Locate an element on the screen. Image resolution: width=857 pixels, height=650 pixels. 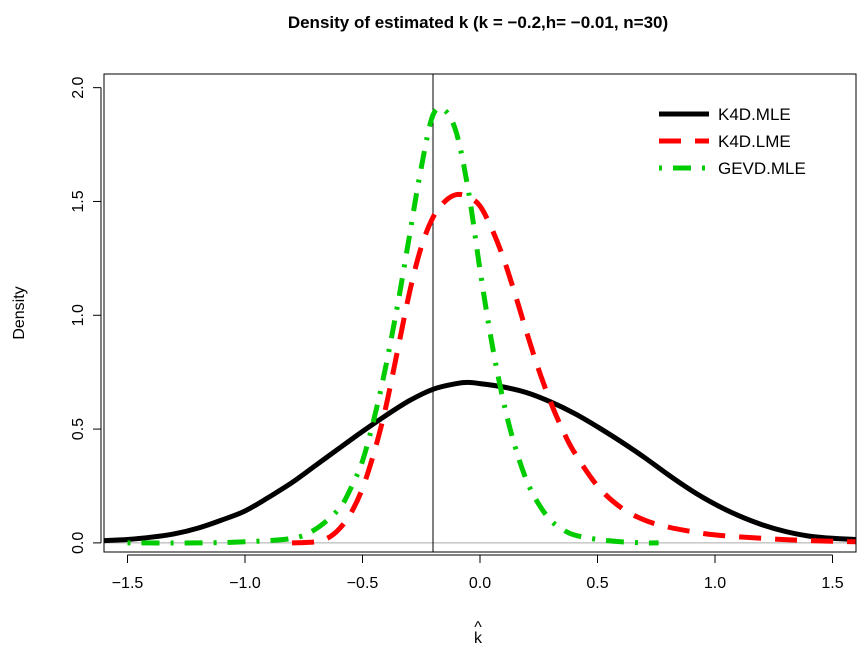
y-tick-label: 0.0 is located at coordinates (78, 543).